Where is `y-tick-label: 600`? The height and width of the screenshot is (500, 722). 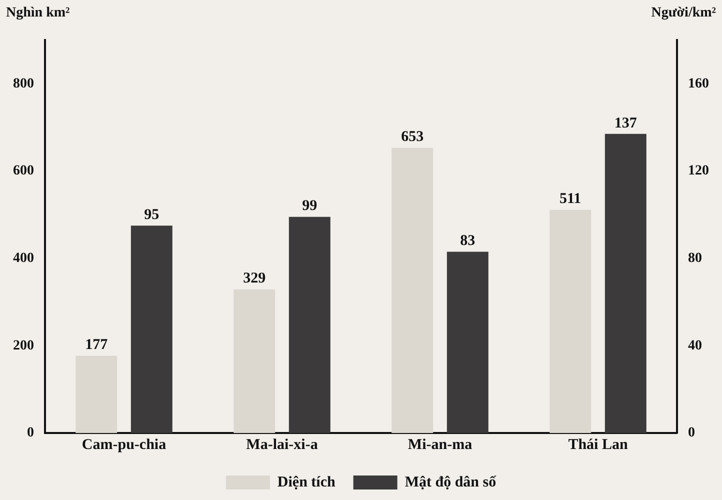
y-tick-label: 600 is located at coordinates (23, 171).